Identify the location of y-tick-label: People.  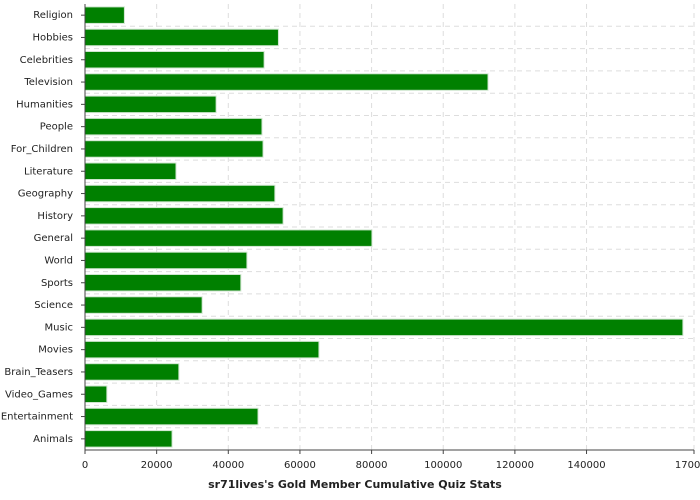
(56, 127).